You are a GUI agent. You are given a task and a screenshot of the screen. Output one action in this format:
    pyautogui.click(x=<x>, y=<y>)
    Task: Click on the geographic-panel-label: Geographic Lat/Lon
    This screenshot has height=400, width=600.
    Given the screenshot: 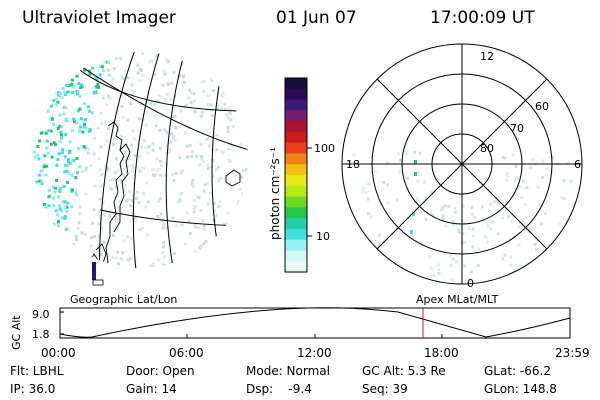 What is the action you would take?
    pyautogui.click(x=123, y=299)
    